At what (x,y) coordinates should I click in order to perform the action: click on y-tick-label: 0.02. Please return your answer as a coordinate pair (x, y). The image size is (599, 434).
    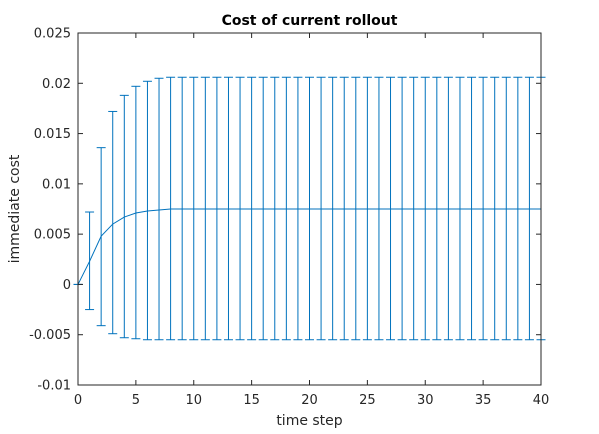
    Looking at the image, I should click on (56, 84).